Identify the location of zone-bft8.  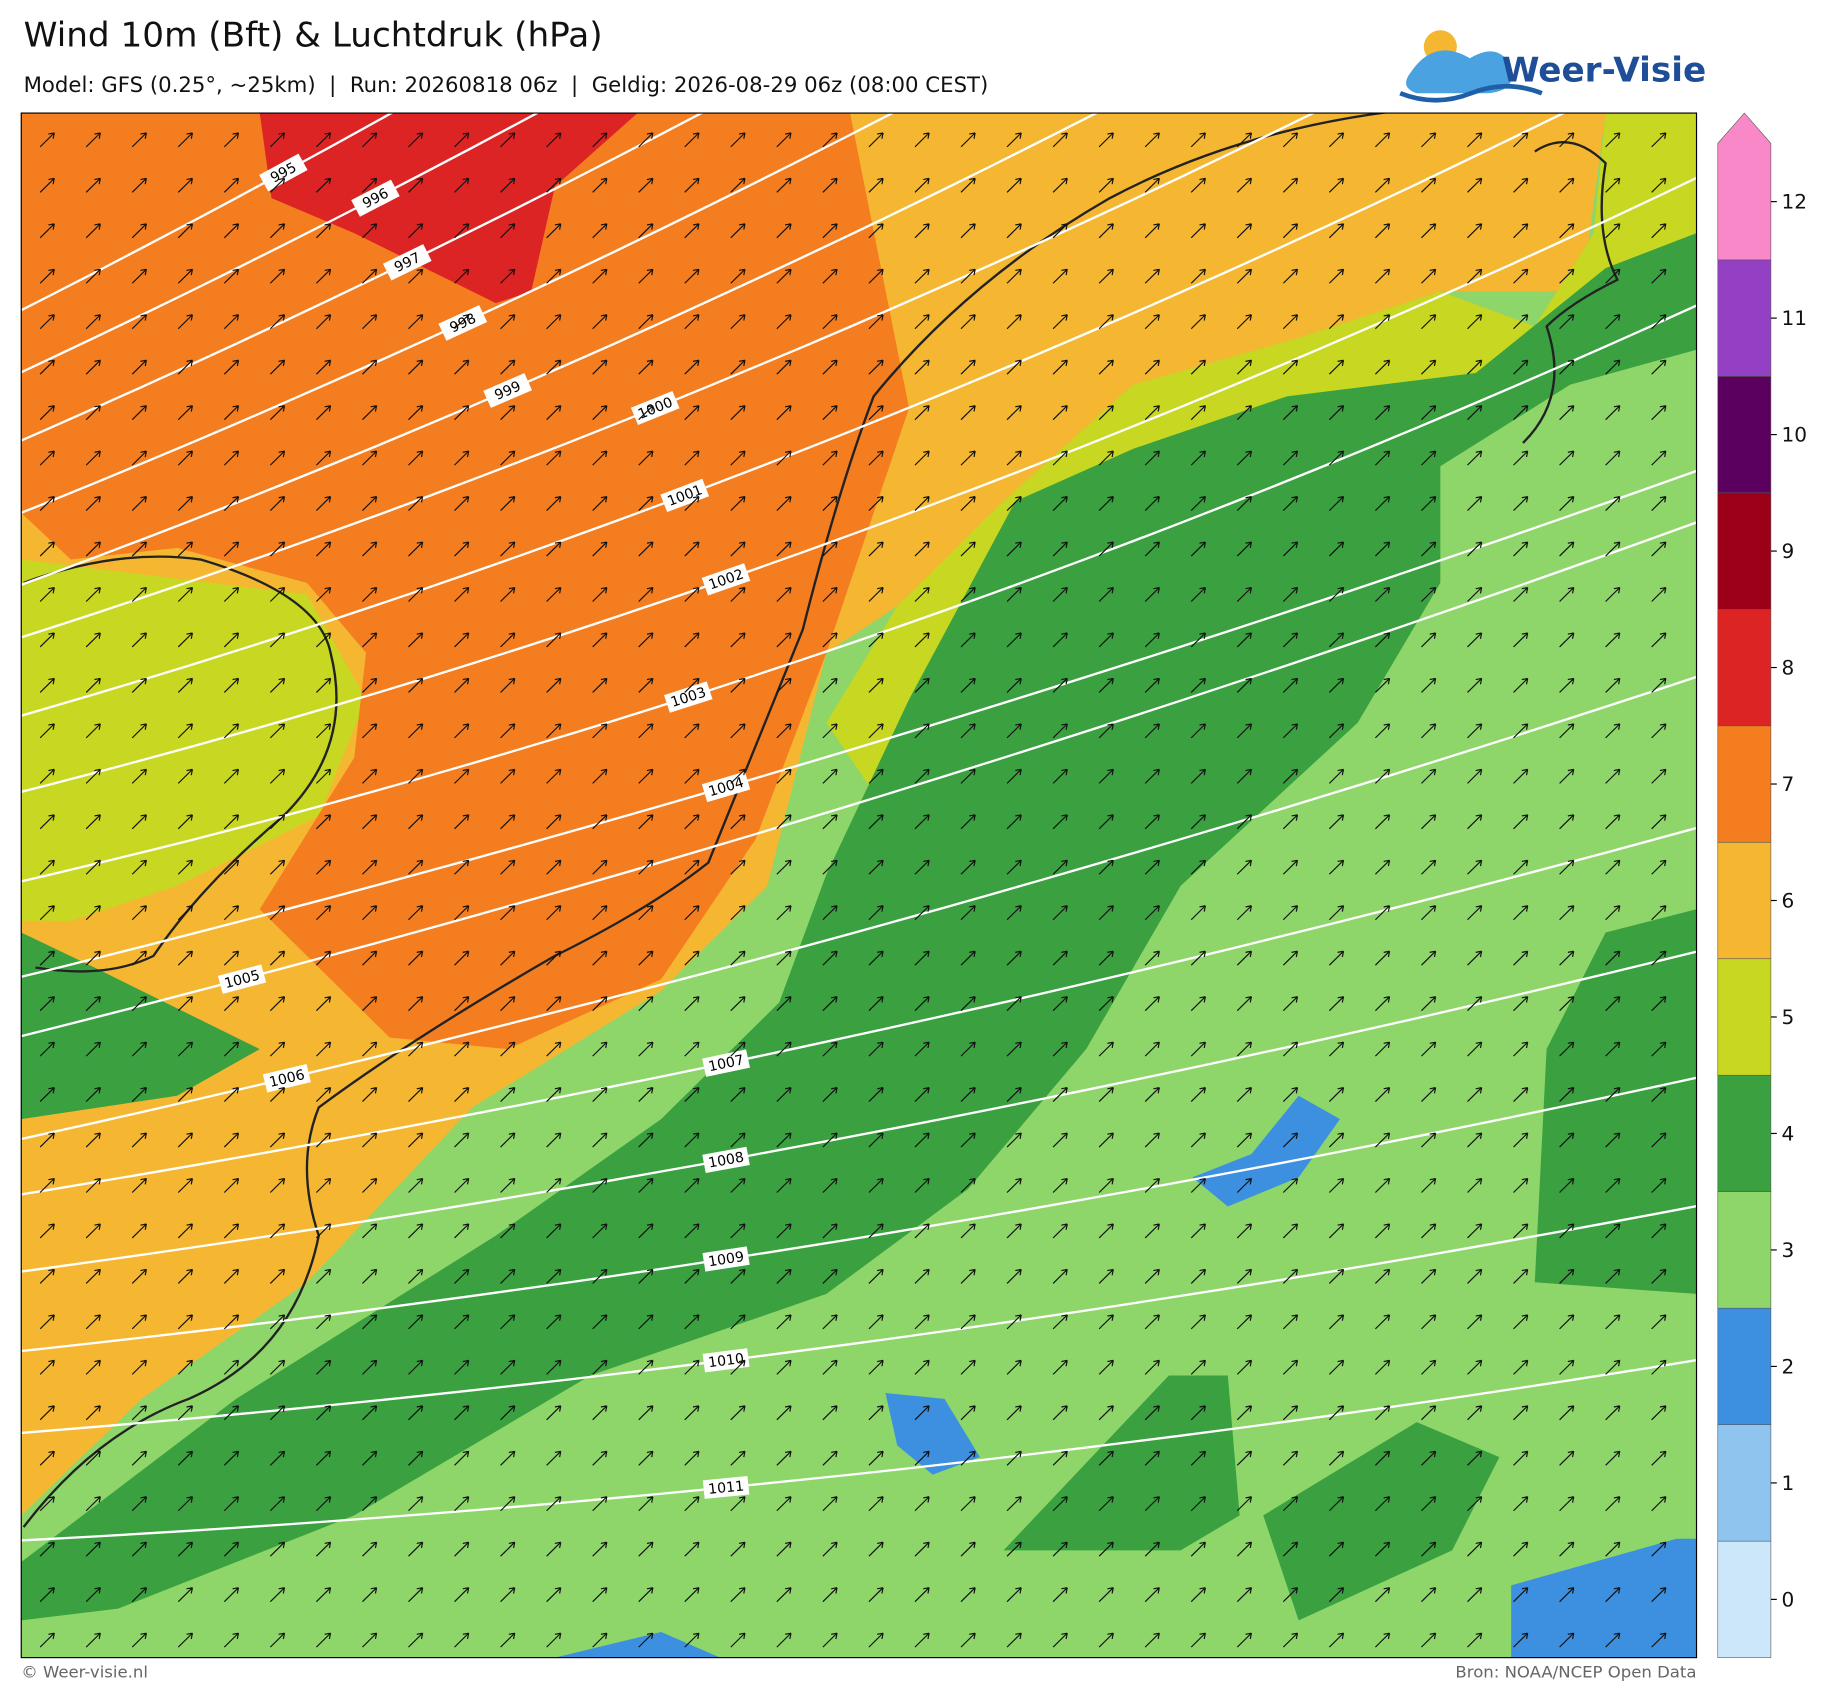
(448, 208).